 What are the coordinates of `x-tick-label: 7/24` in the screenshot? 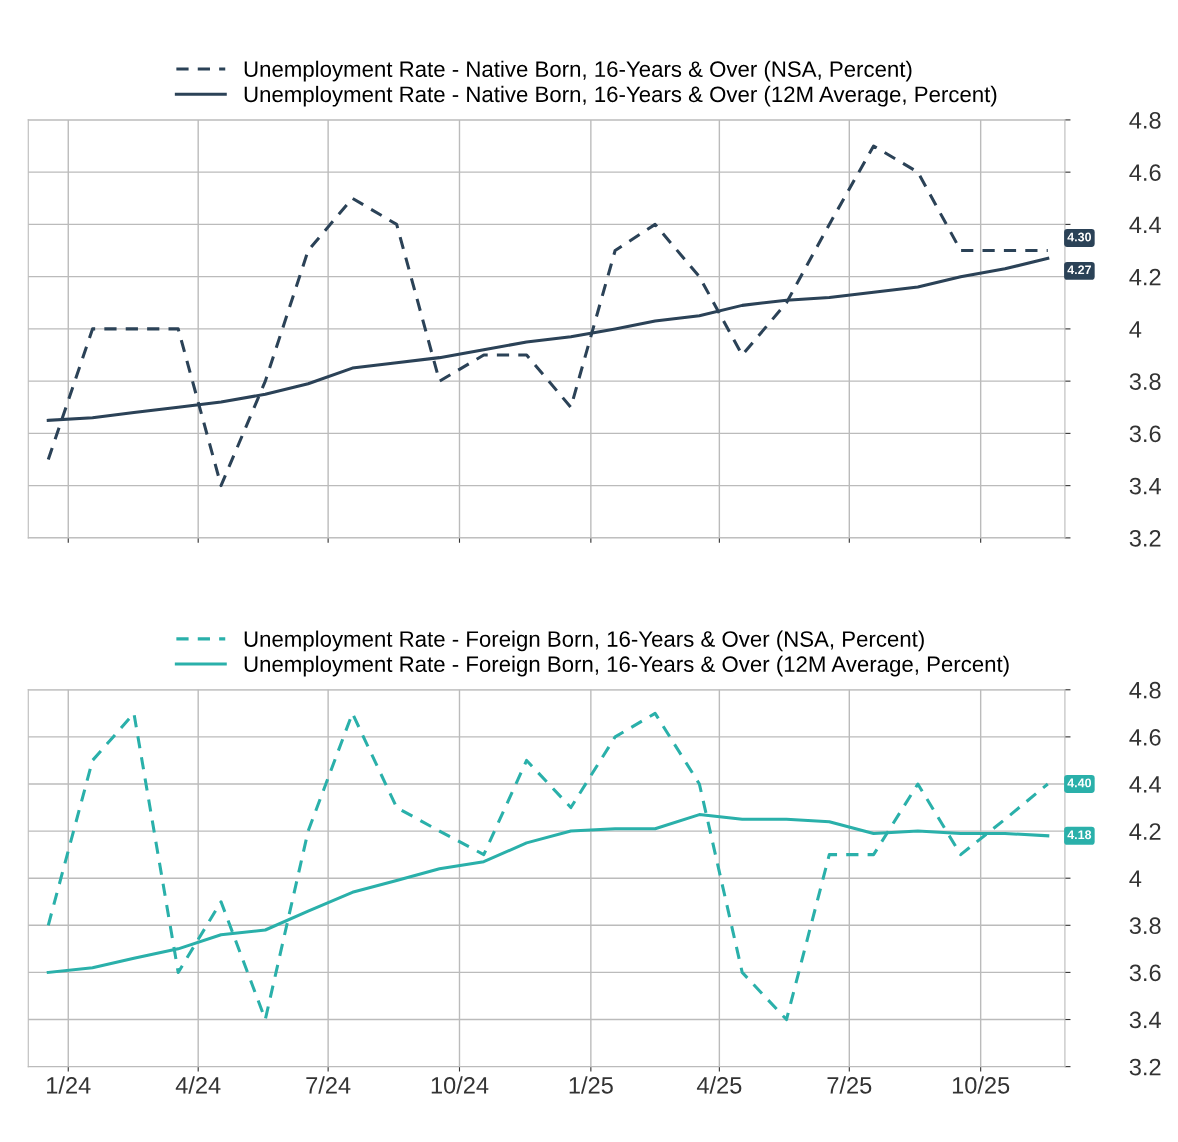 It's located at (328, 1085).